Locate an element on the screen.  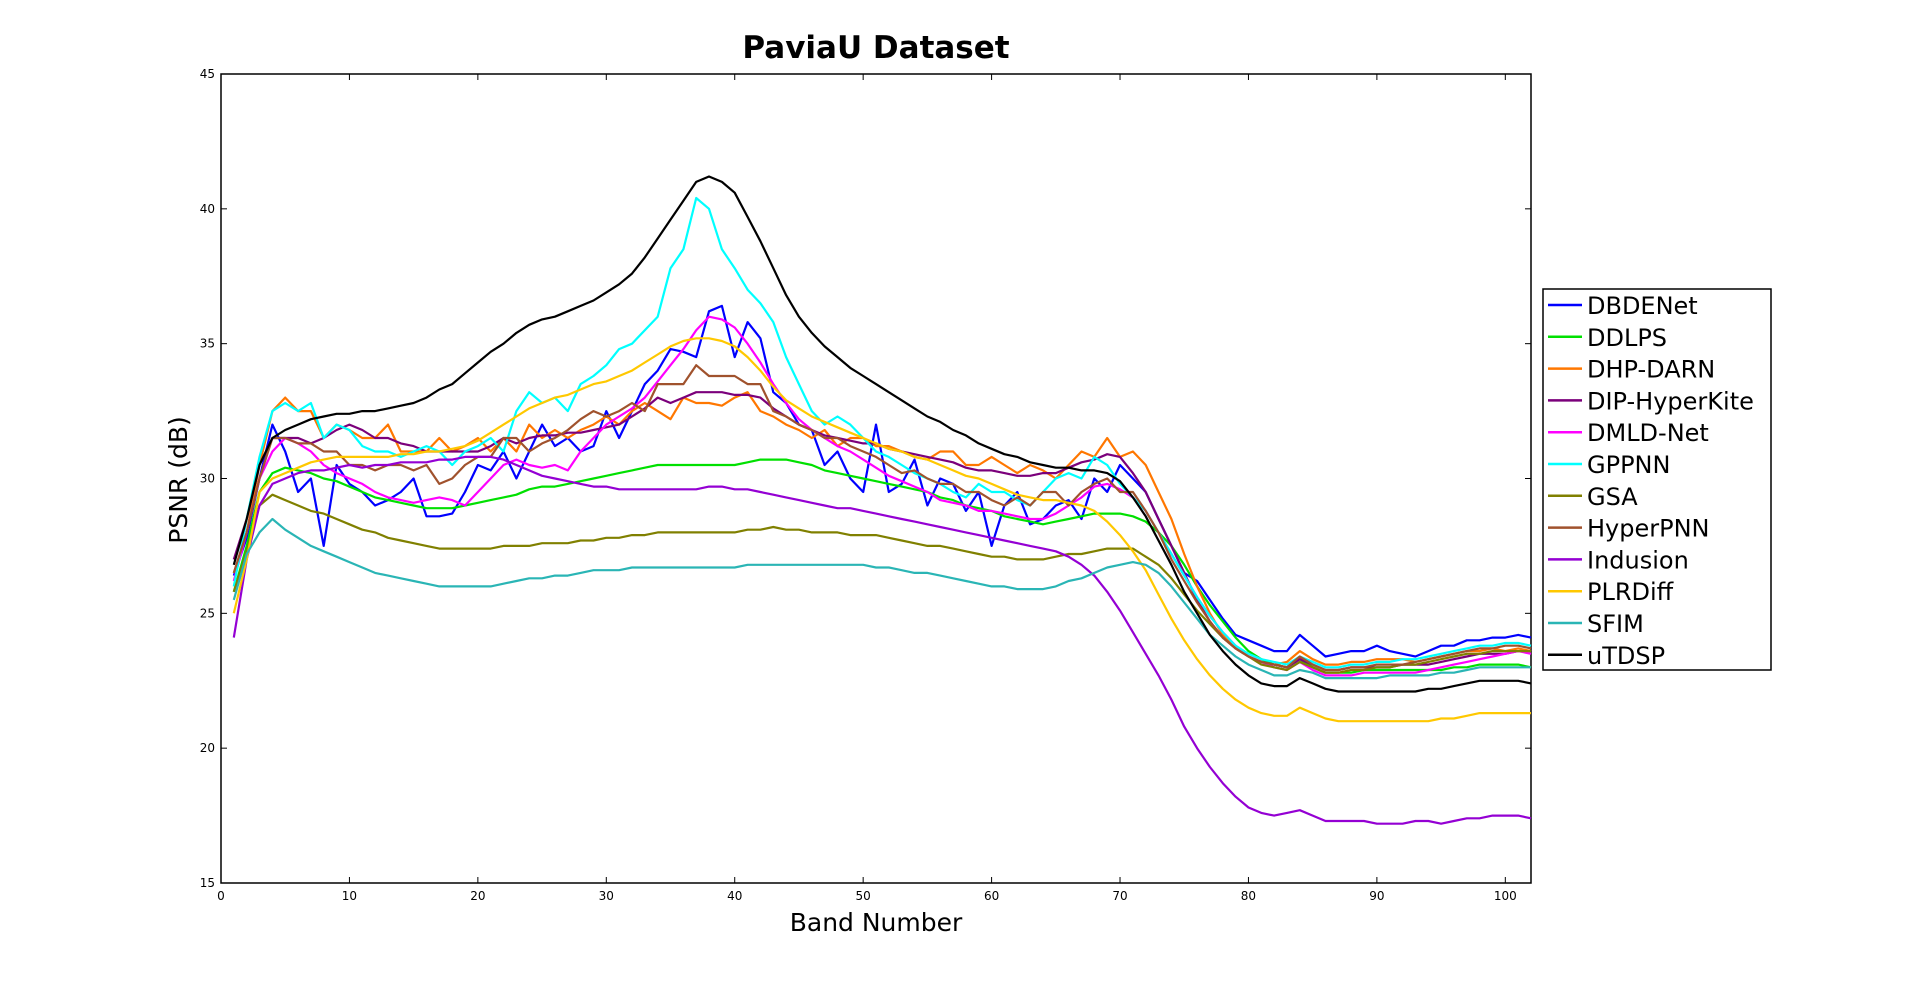
legend-label-utdsp: uTDSP is located at coordinates (1626, 656).